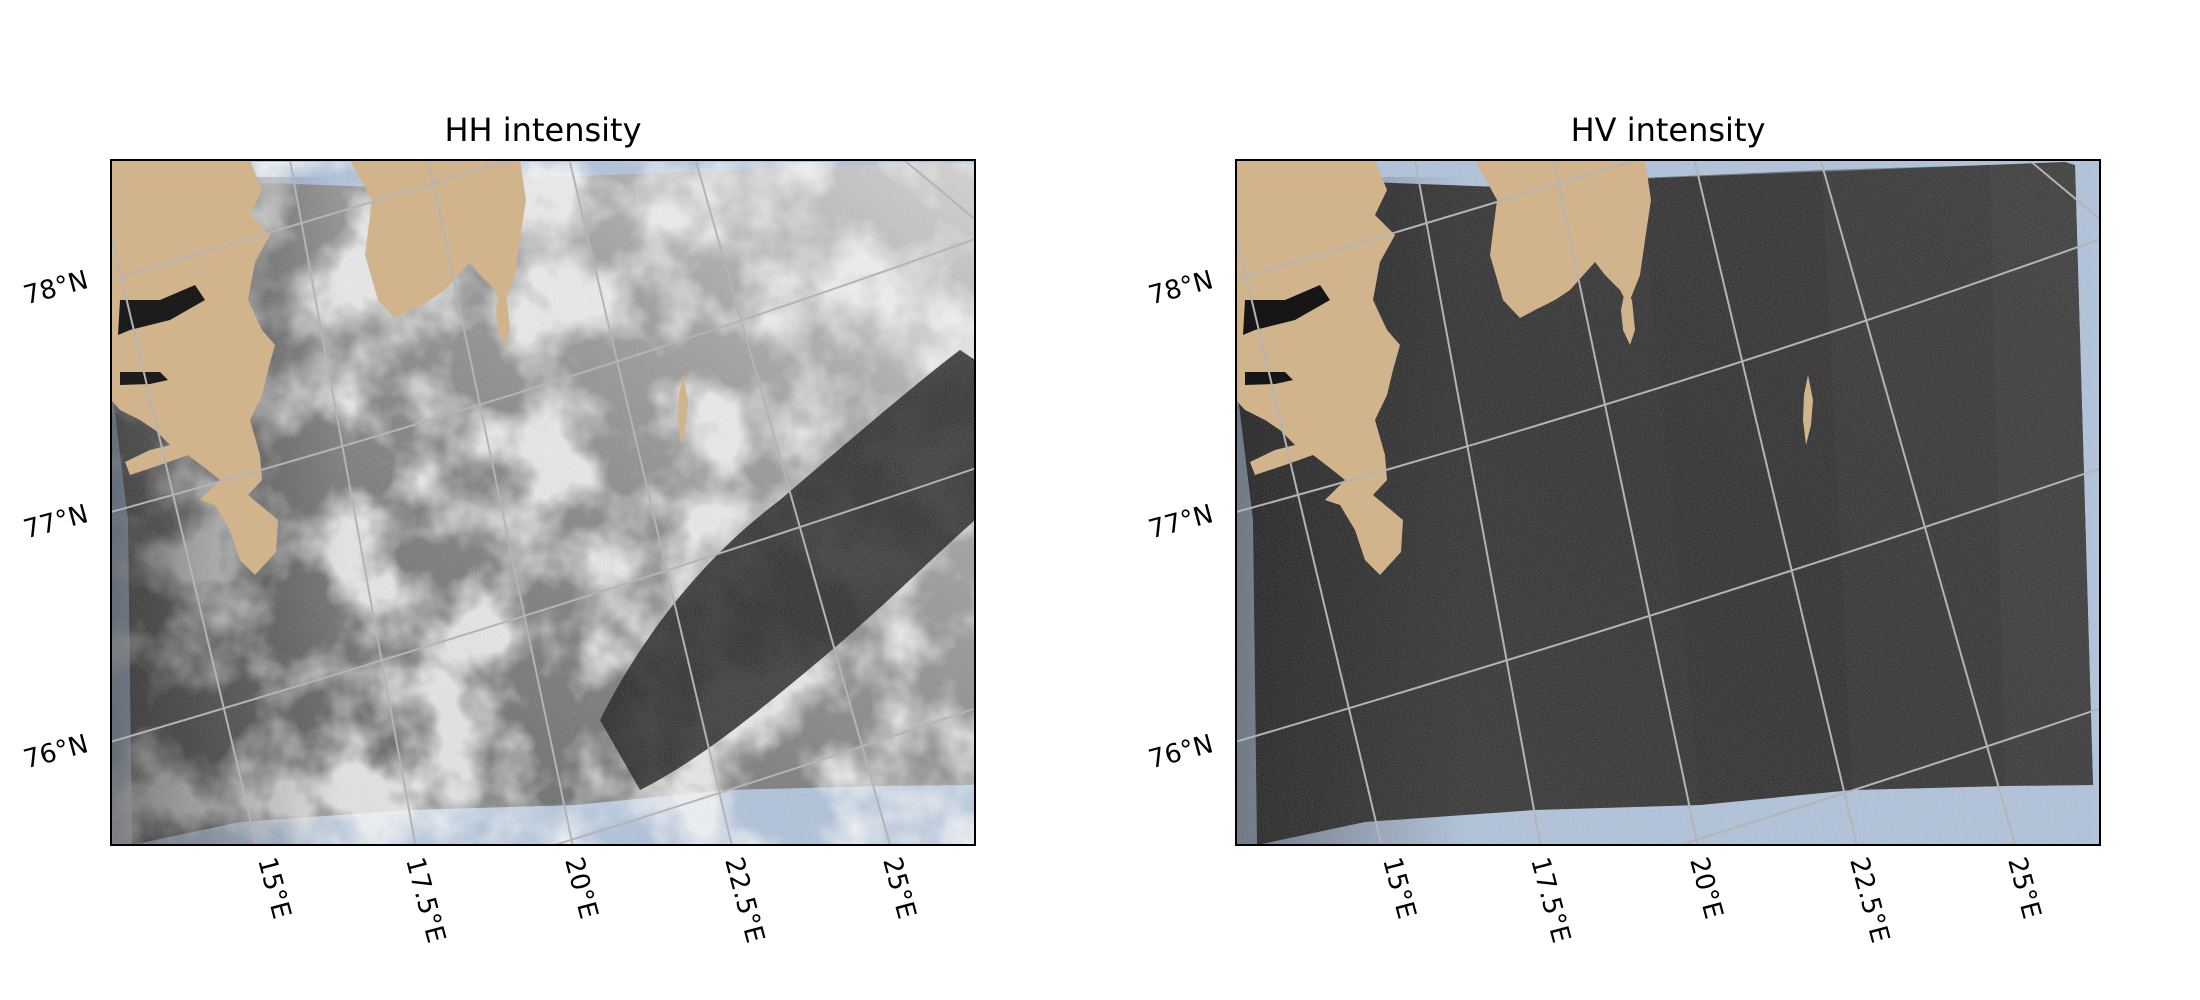 The height and width of the screenshot is (1000, 2200). Describe the element at coordinates (542, 130) in the screenshot. I see `map-title: HH intensity` at that location.